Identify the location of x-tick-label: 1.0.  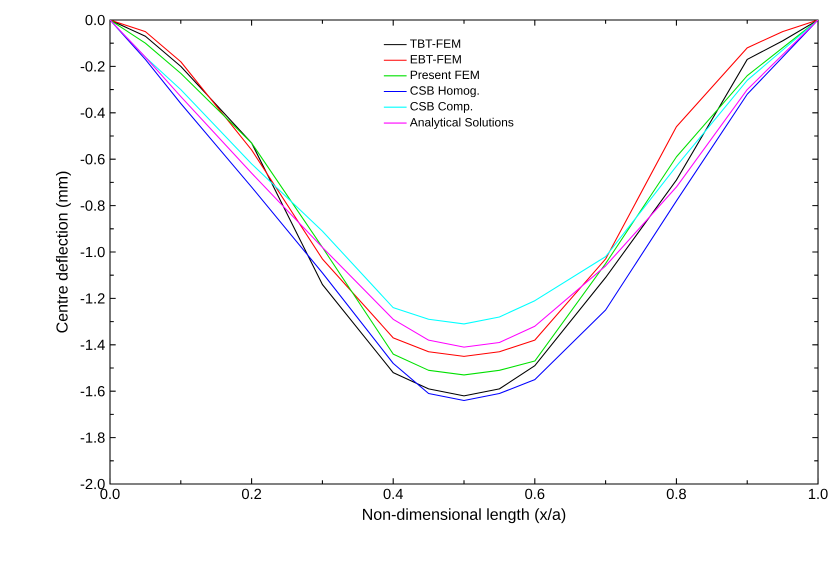
(818, 494).